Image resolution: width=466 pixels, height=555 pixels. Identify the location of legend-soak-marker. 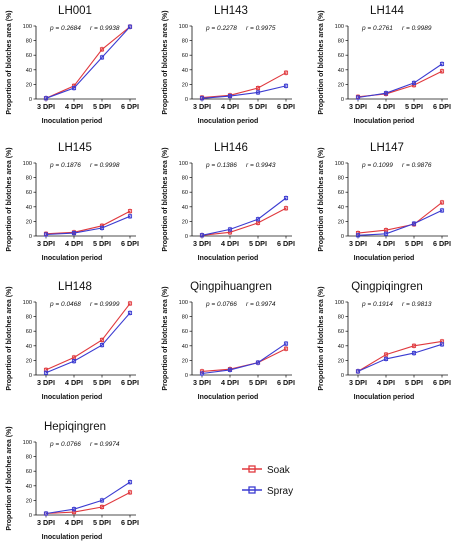
(252, 469).